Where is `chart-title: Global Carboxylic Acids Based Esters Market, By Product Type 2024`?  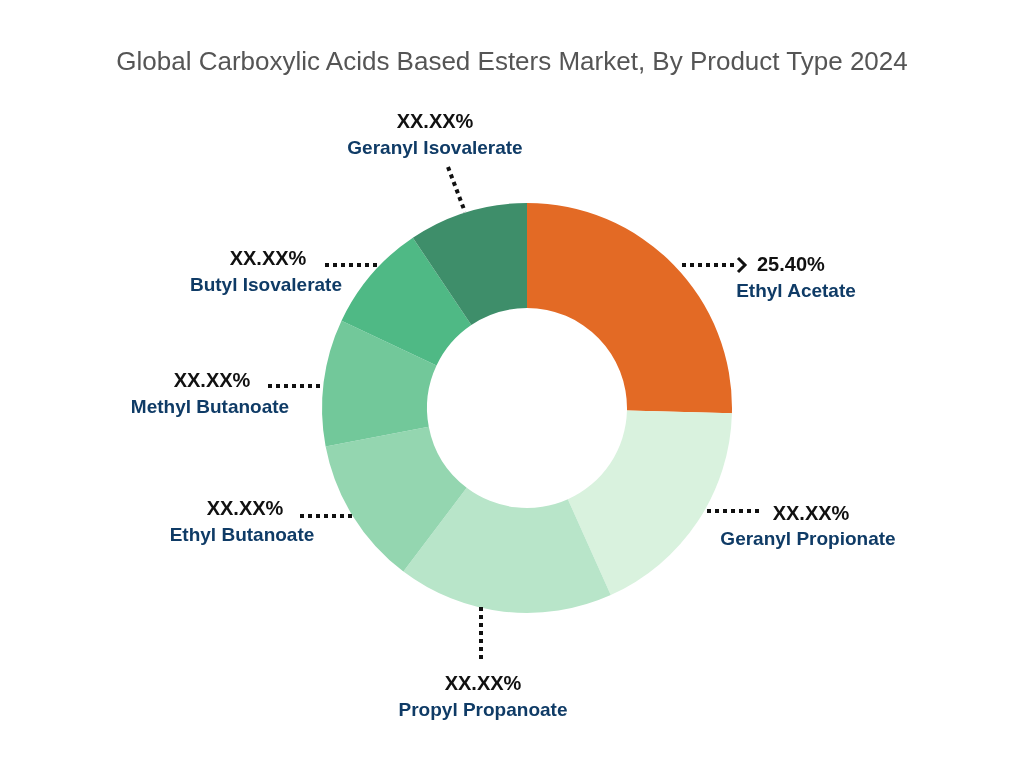 chart-title: Global Carboxylic Acids Based Esters Market, By Product Type 2024 is located at coordinates (512, 61).